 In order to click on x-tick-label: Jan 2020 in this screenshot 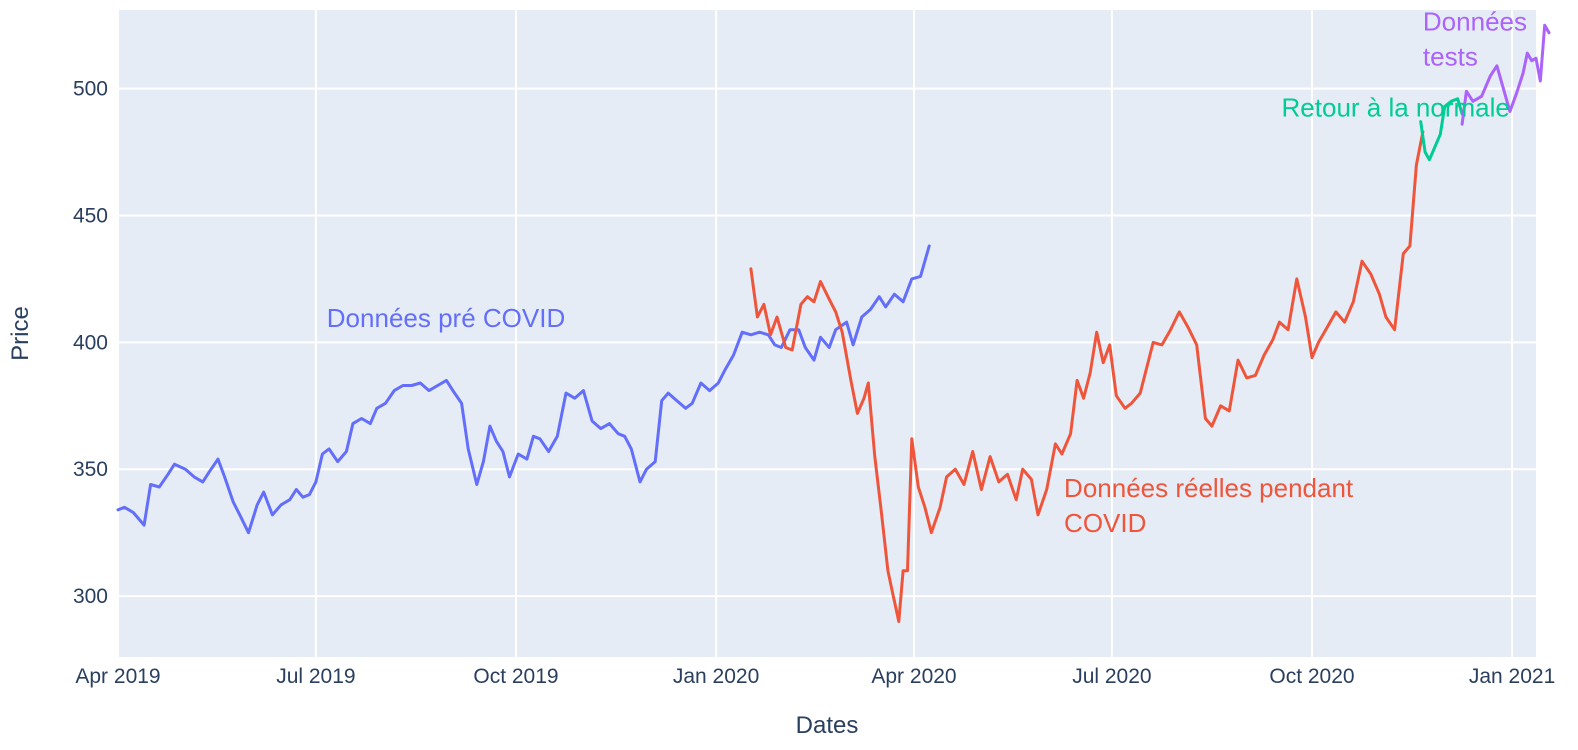, I will do `click(716, 676)`.